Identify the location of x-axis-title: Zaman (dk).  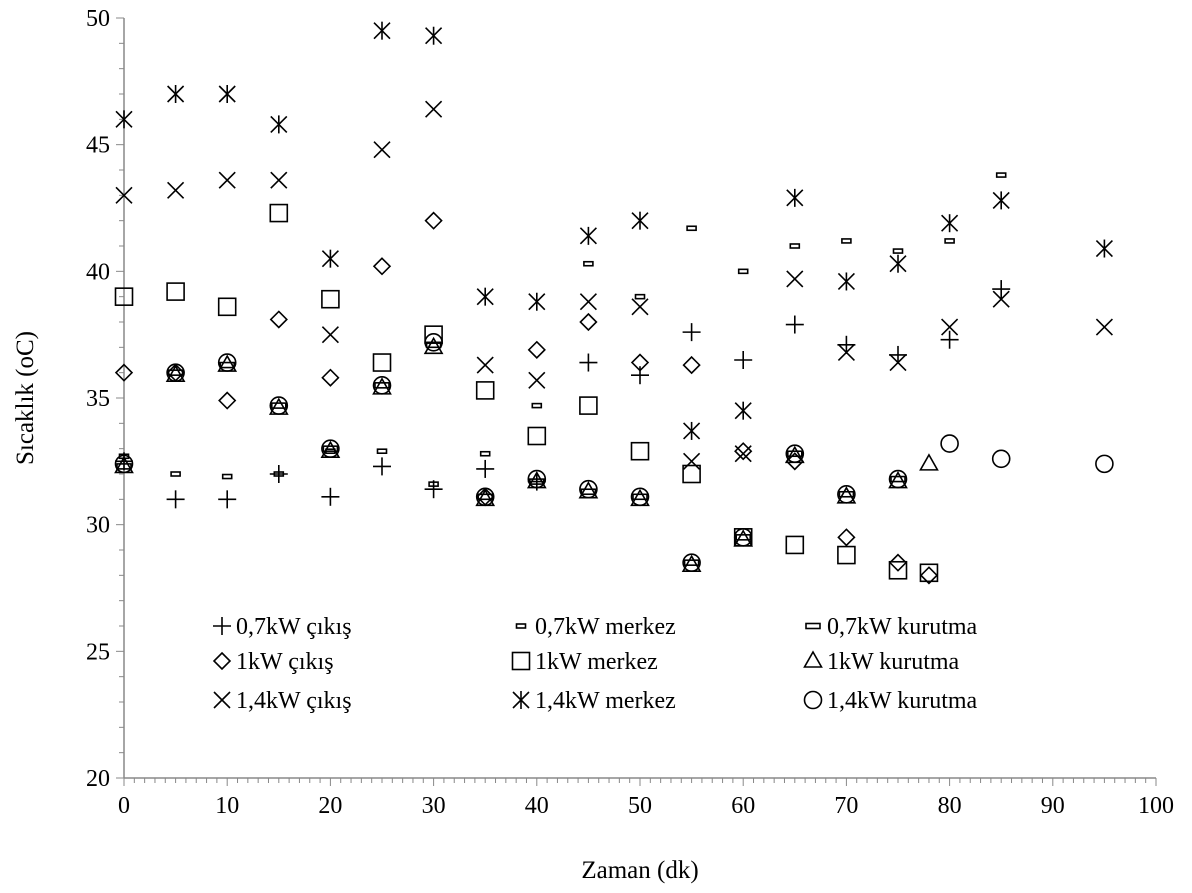
(639, 870).